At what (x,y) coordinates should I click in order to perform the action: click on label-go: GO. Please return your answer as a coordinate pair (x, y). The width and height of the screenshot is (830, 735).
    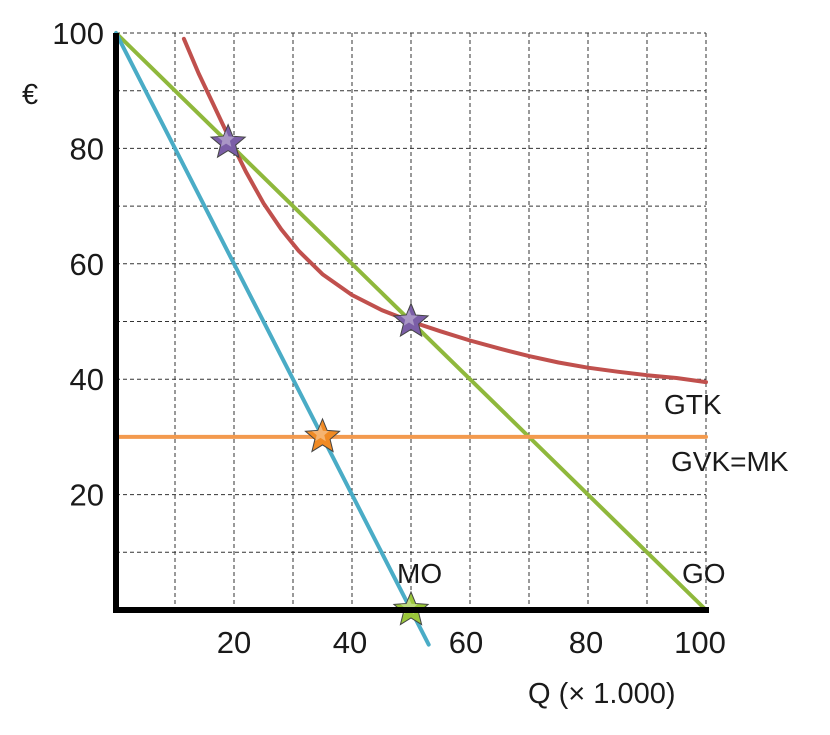
    Looking at the image, I should click on (704, 573).